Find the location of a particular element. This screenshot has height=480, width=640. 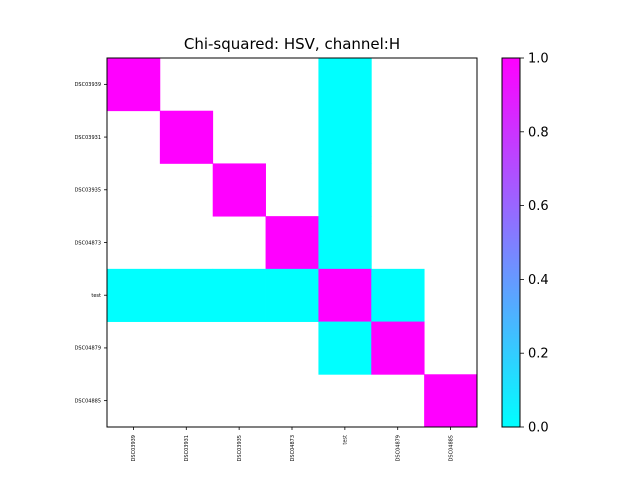

x-tick-label: DSC04885 is located at coordinates (451, 448).